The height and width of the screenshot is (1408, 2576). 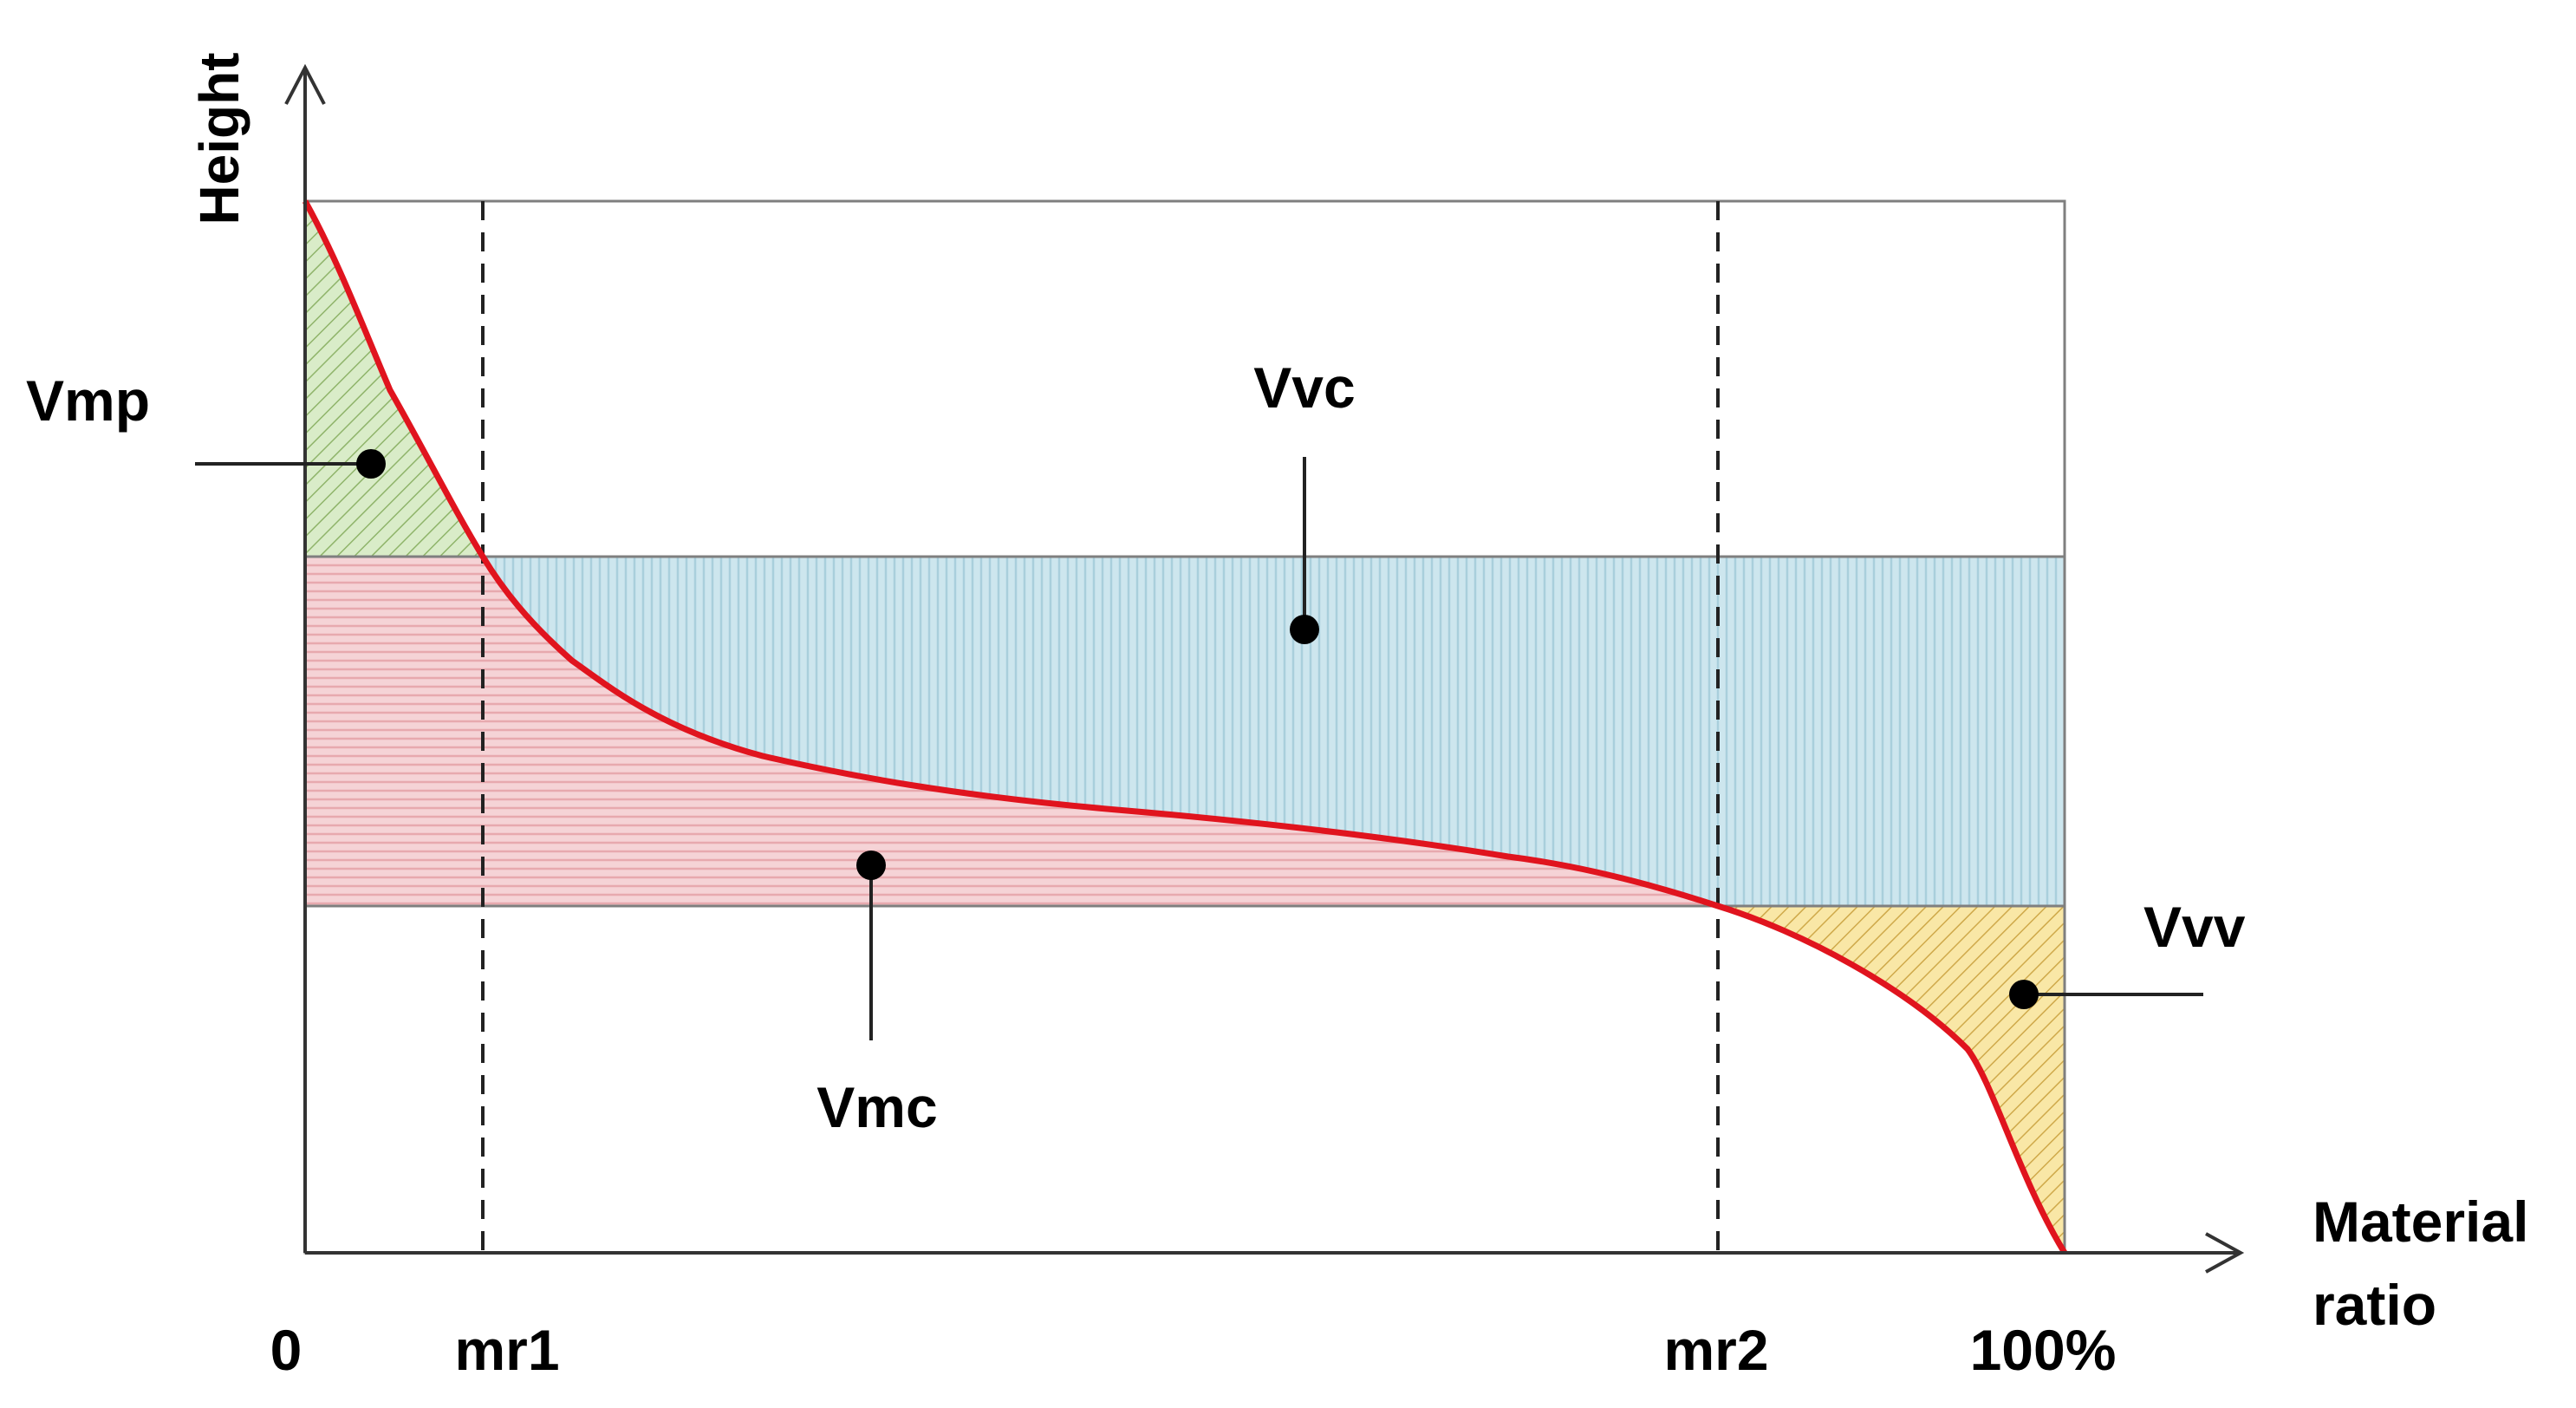 What do you see at coordinates (876, 1107) in the screenshot?
I see `vmc-label: Vmc` at bounding box center [876, 1107].